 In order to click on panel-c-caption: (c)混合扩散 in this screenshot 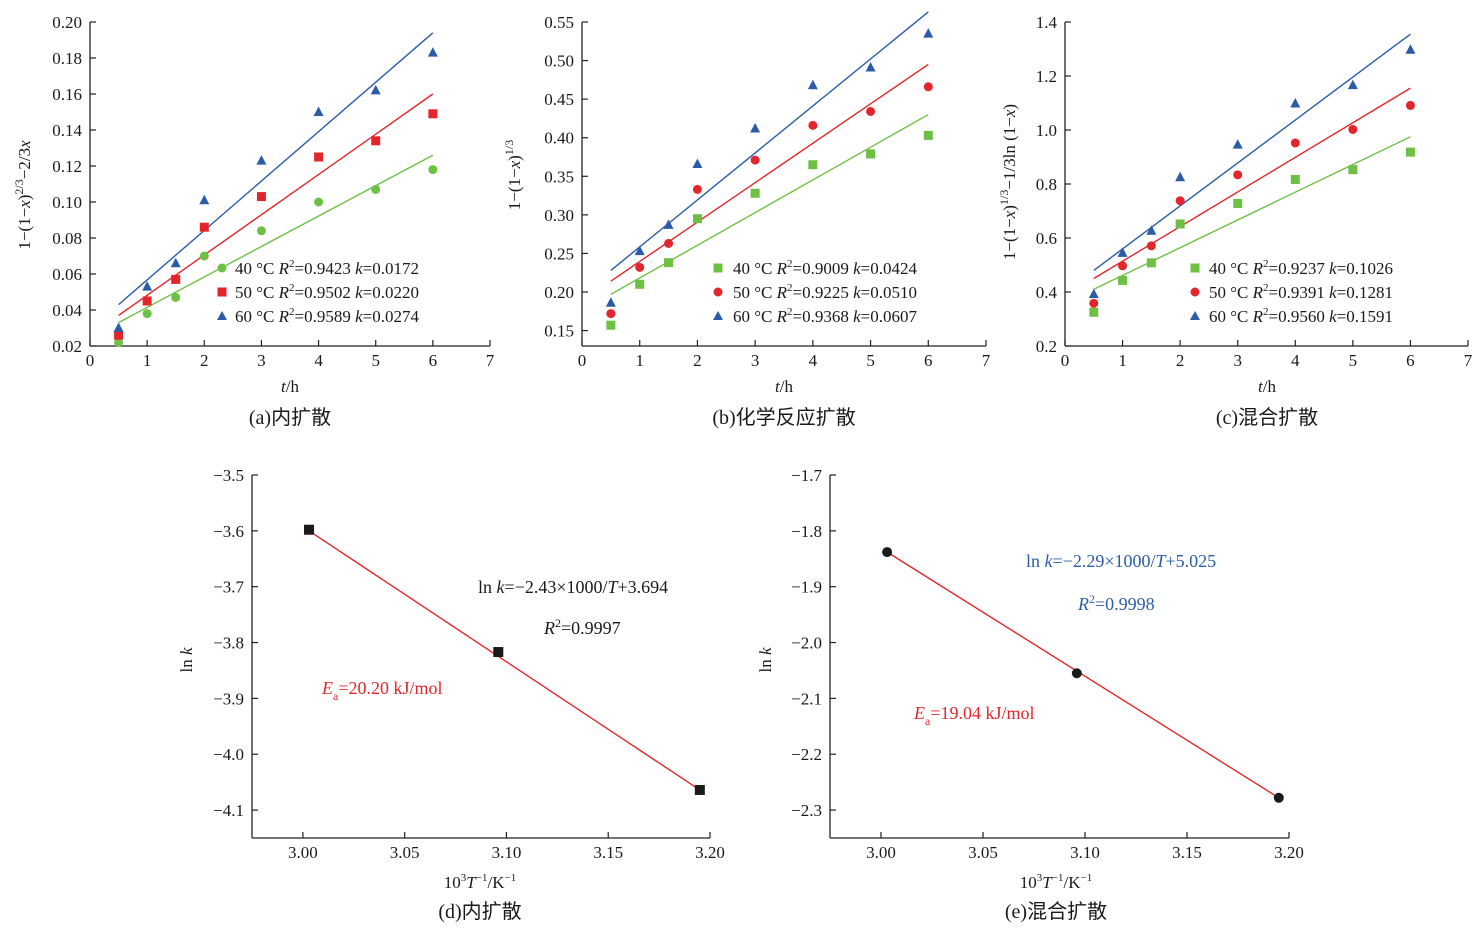, I will do `click(1267, 417)`.